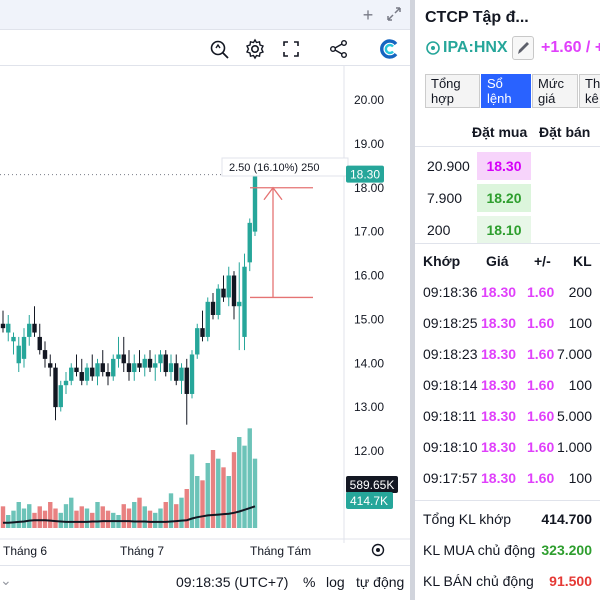 This screenshot has height=600, width=600. Describe the element at coordinates (232, 582) in the screenshot. I see `clock-readout: 09:18:35 (UTC+7)` at that location.